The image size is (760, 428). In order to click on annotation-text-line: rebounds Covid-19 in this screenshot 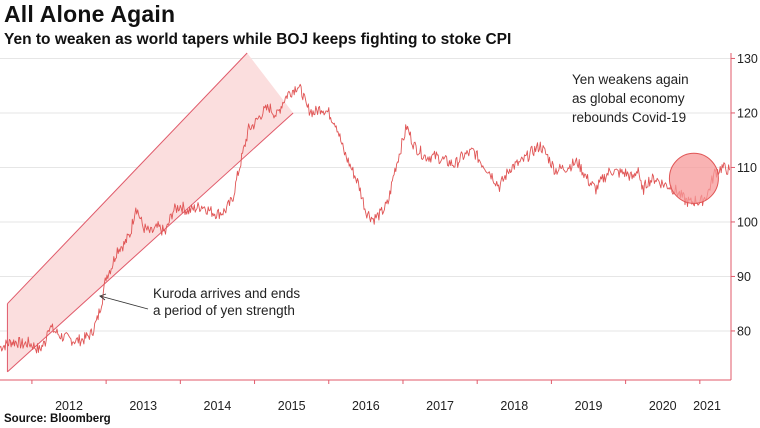, I will do `click(629, 117)`.